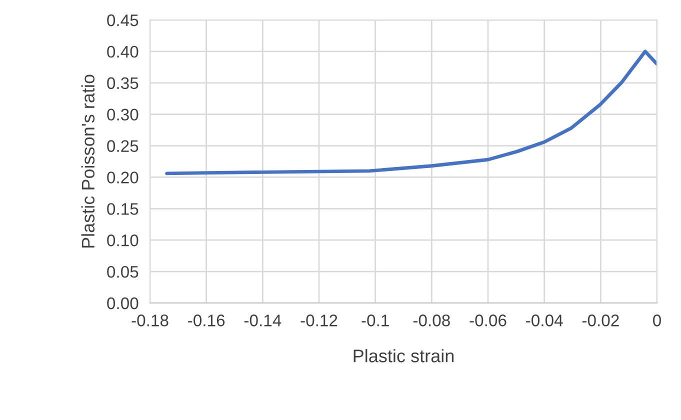 The image size is (681, 420). Describe the element at coordinates (263, 320) in the screenshot. I see `x-tick-label: -0.14` at that location.